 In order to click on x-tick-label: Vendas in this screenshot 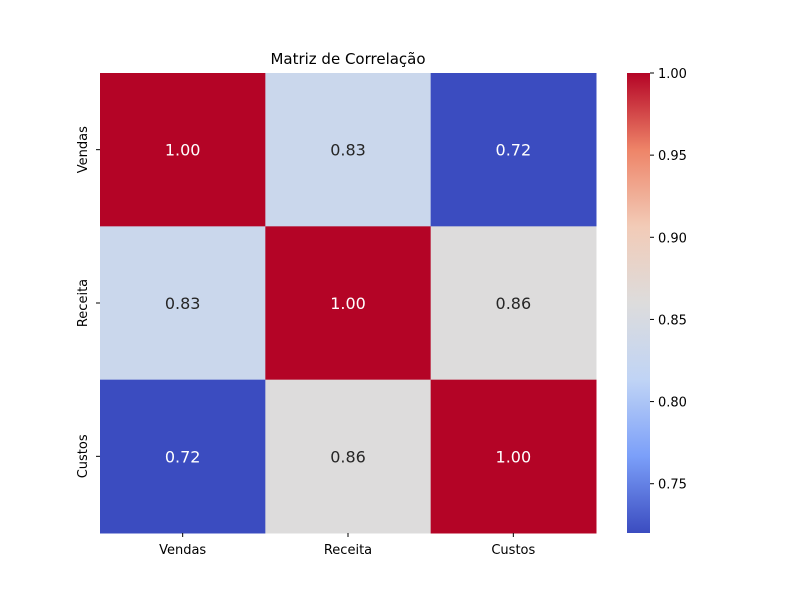, I will do `click(182, 550)`.